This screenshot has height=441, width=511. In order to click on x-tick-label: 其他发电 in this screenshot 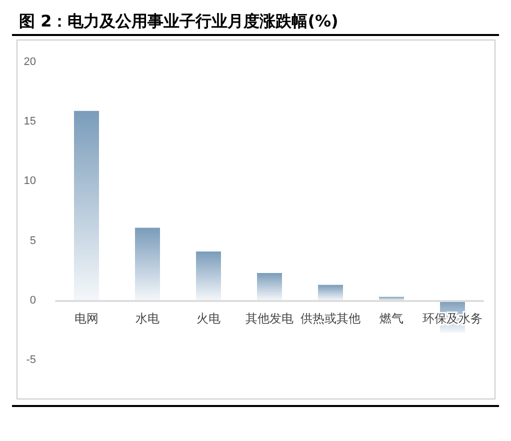, I will do `click(270, 318)`.